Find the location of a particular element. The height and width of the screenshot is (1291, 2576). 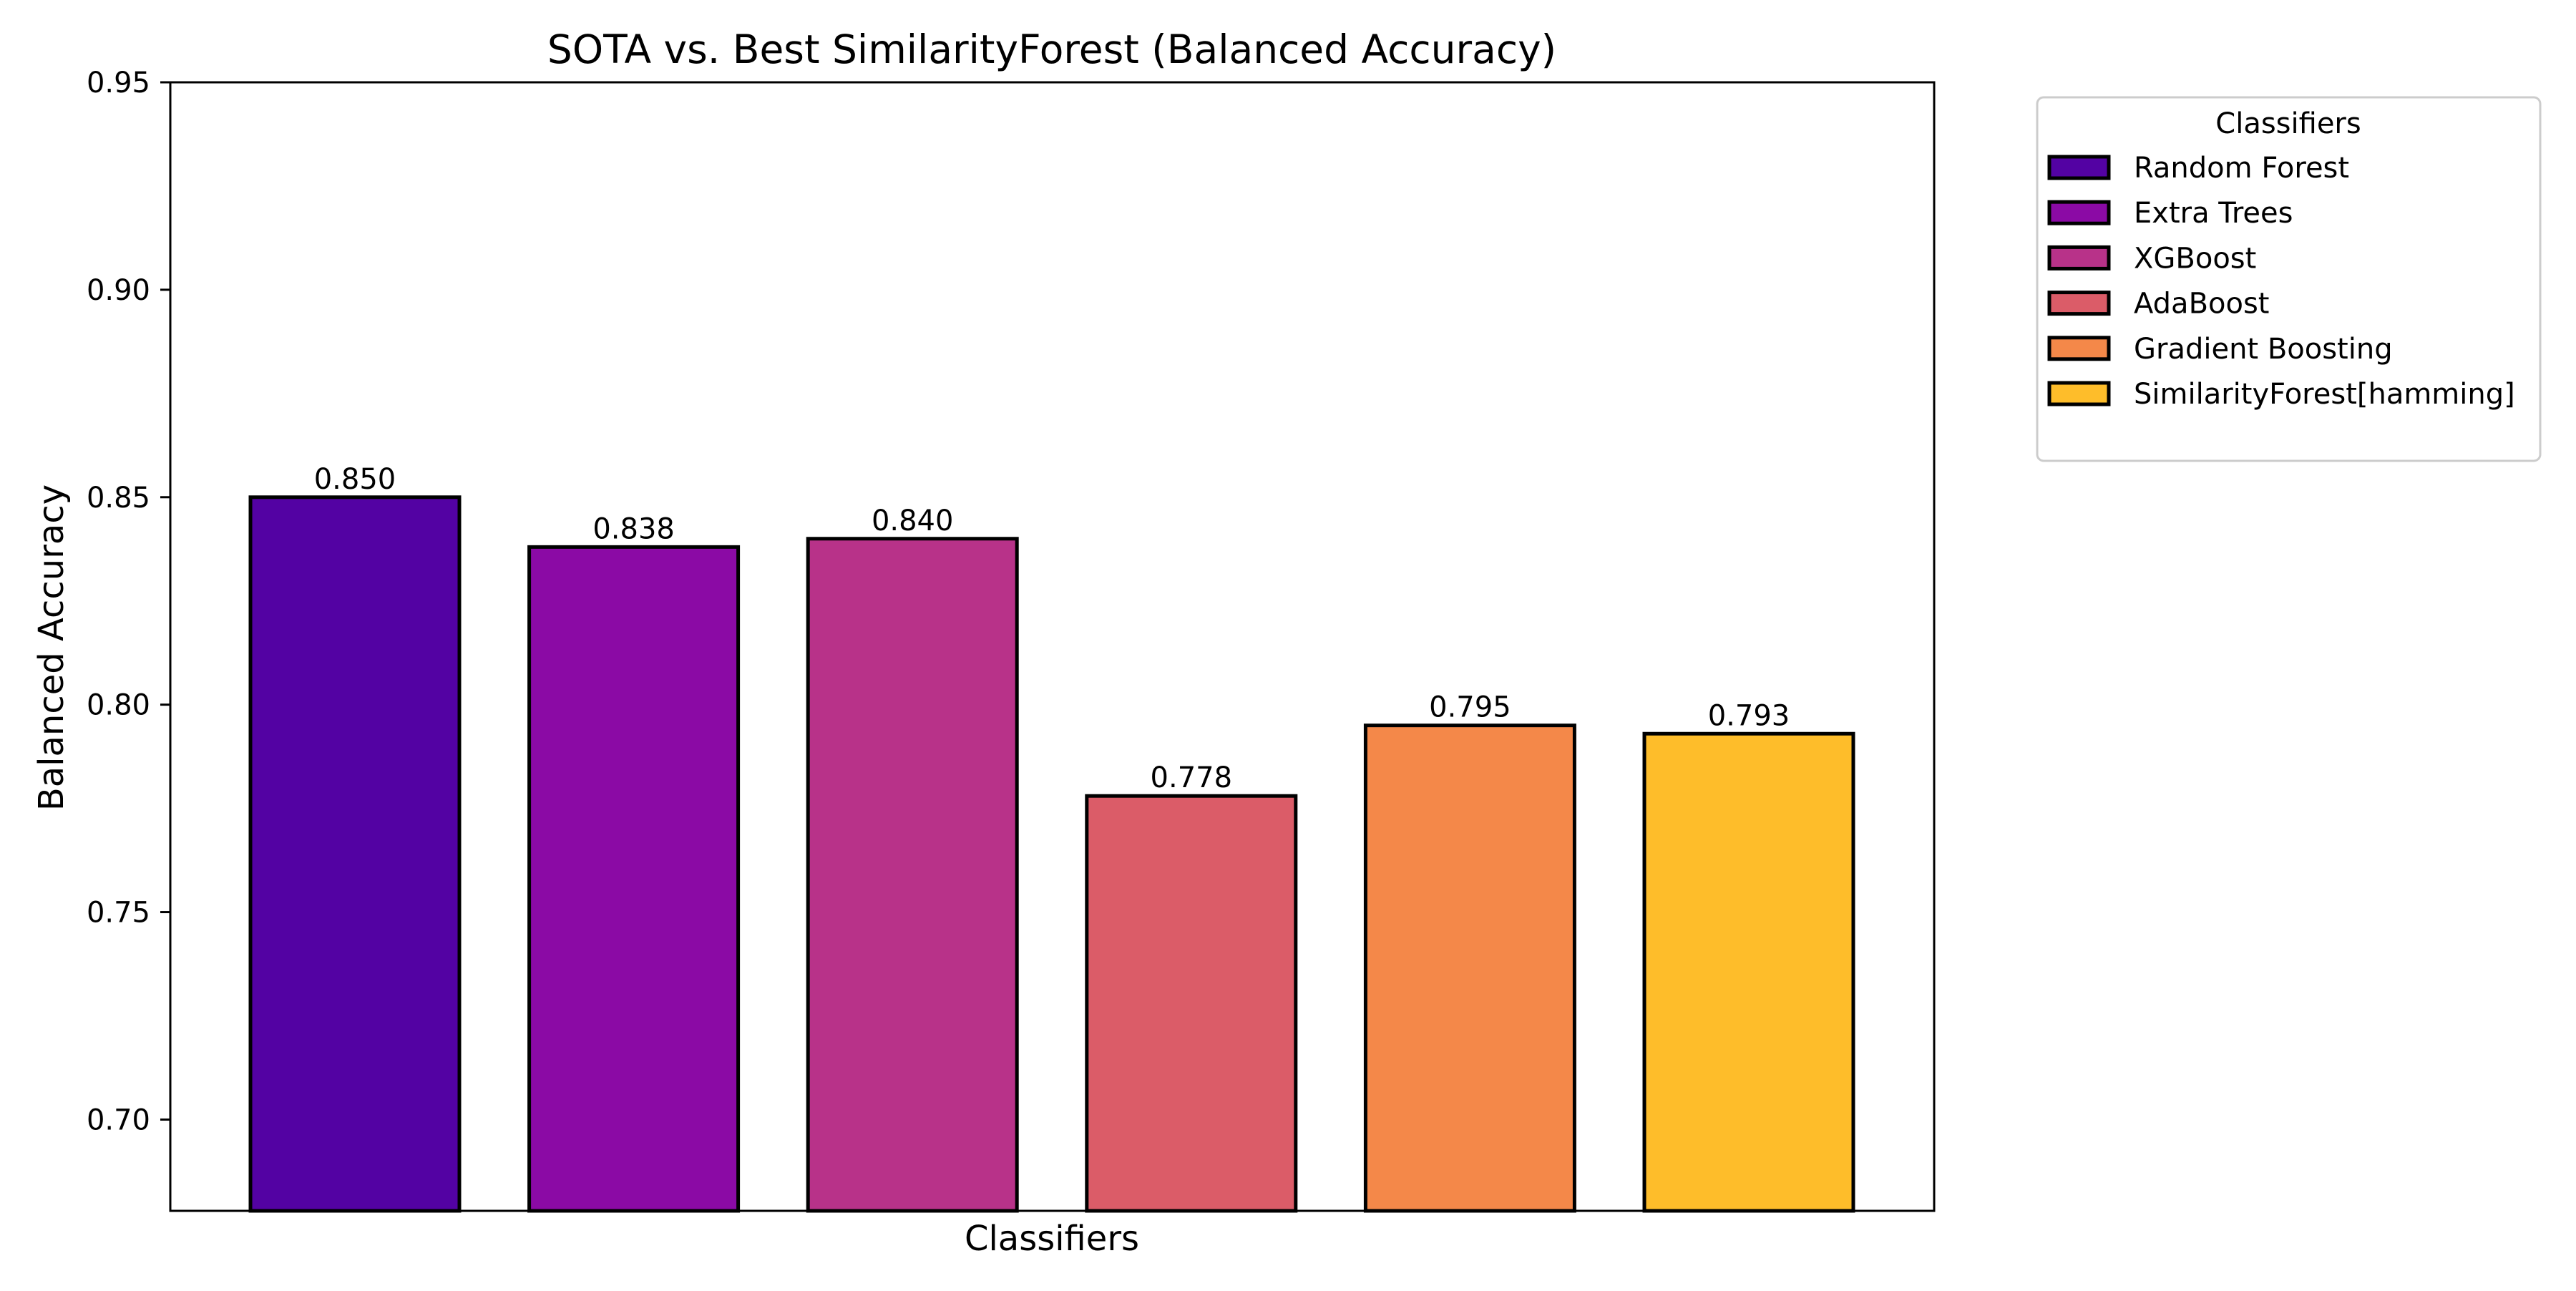

bar-value-label: 0.840 is located at coordinates (913, 521).